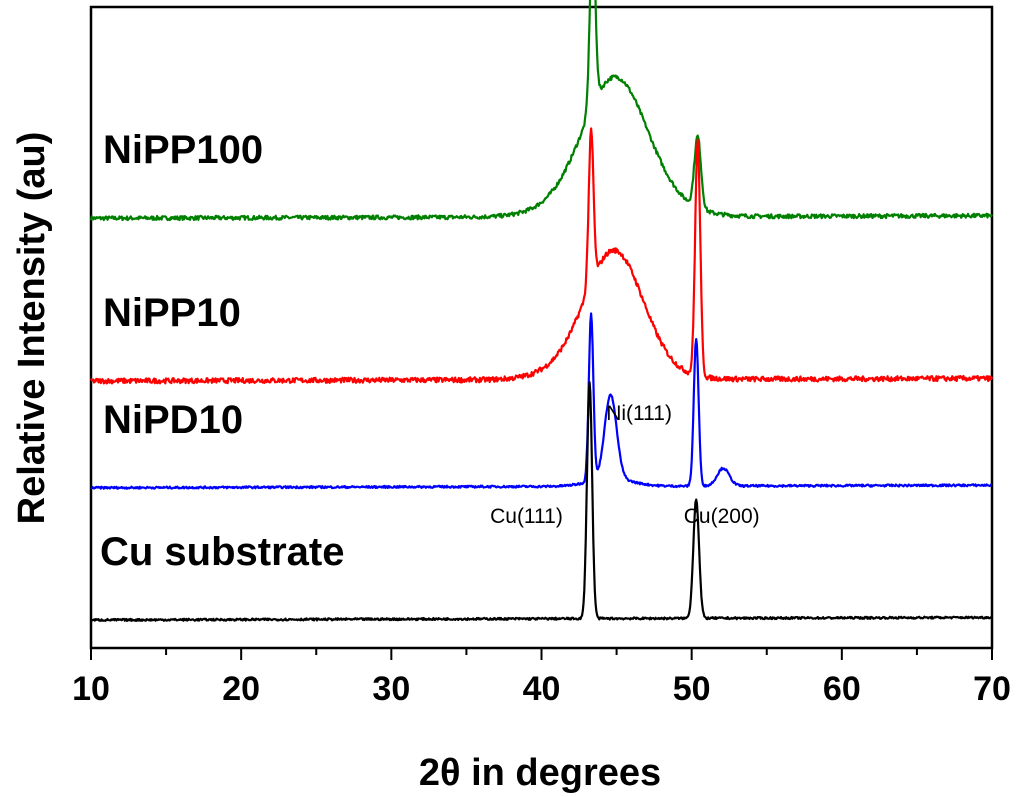 The width and height of the screenshot is (1020, 797). What do you see at coordinates (526, 516) in the screenshot?
I see `peak-annotation: Cu(111)` at bounding box center [526, 516].